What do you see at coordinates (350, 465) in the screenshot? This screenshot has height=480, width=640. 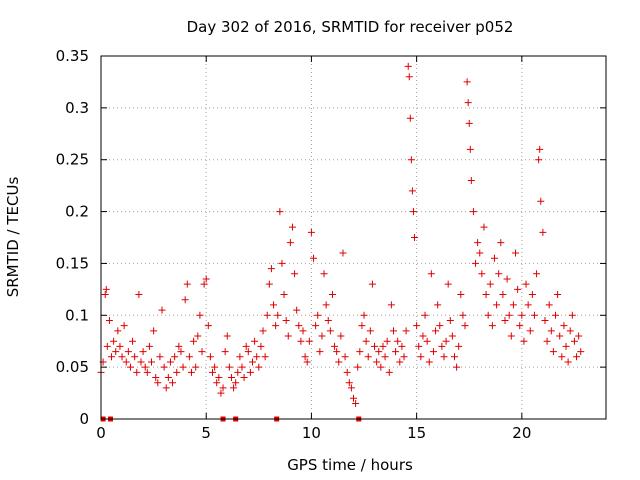 I see `x-axis-label: GPS time / hours` at bounding box center [350, 465].